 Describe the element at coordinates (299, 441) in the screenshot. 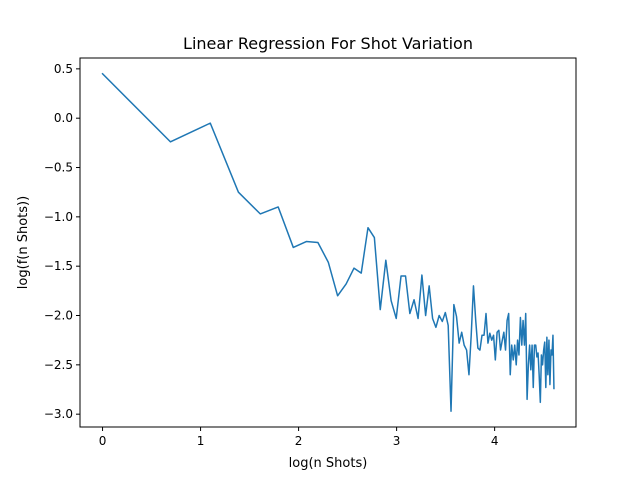

I see `x-tick-label: 2` at that location.